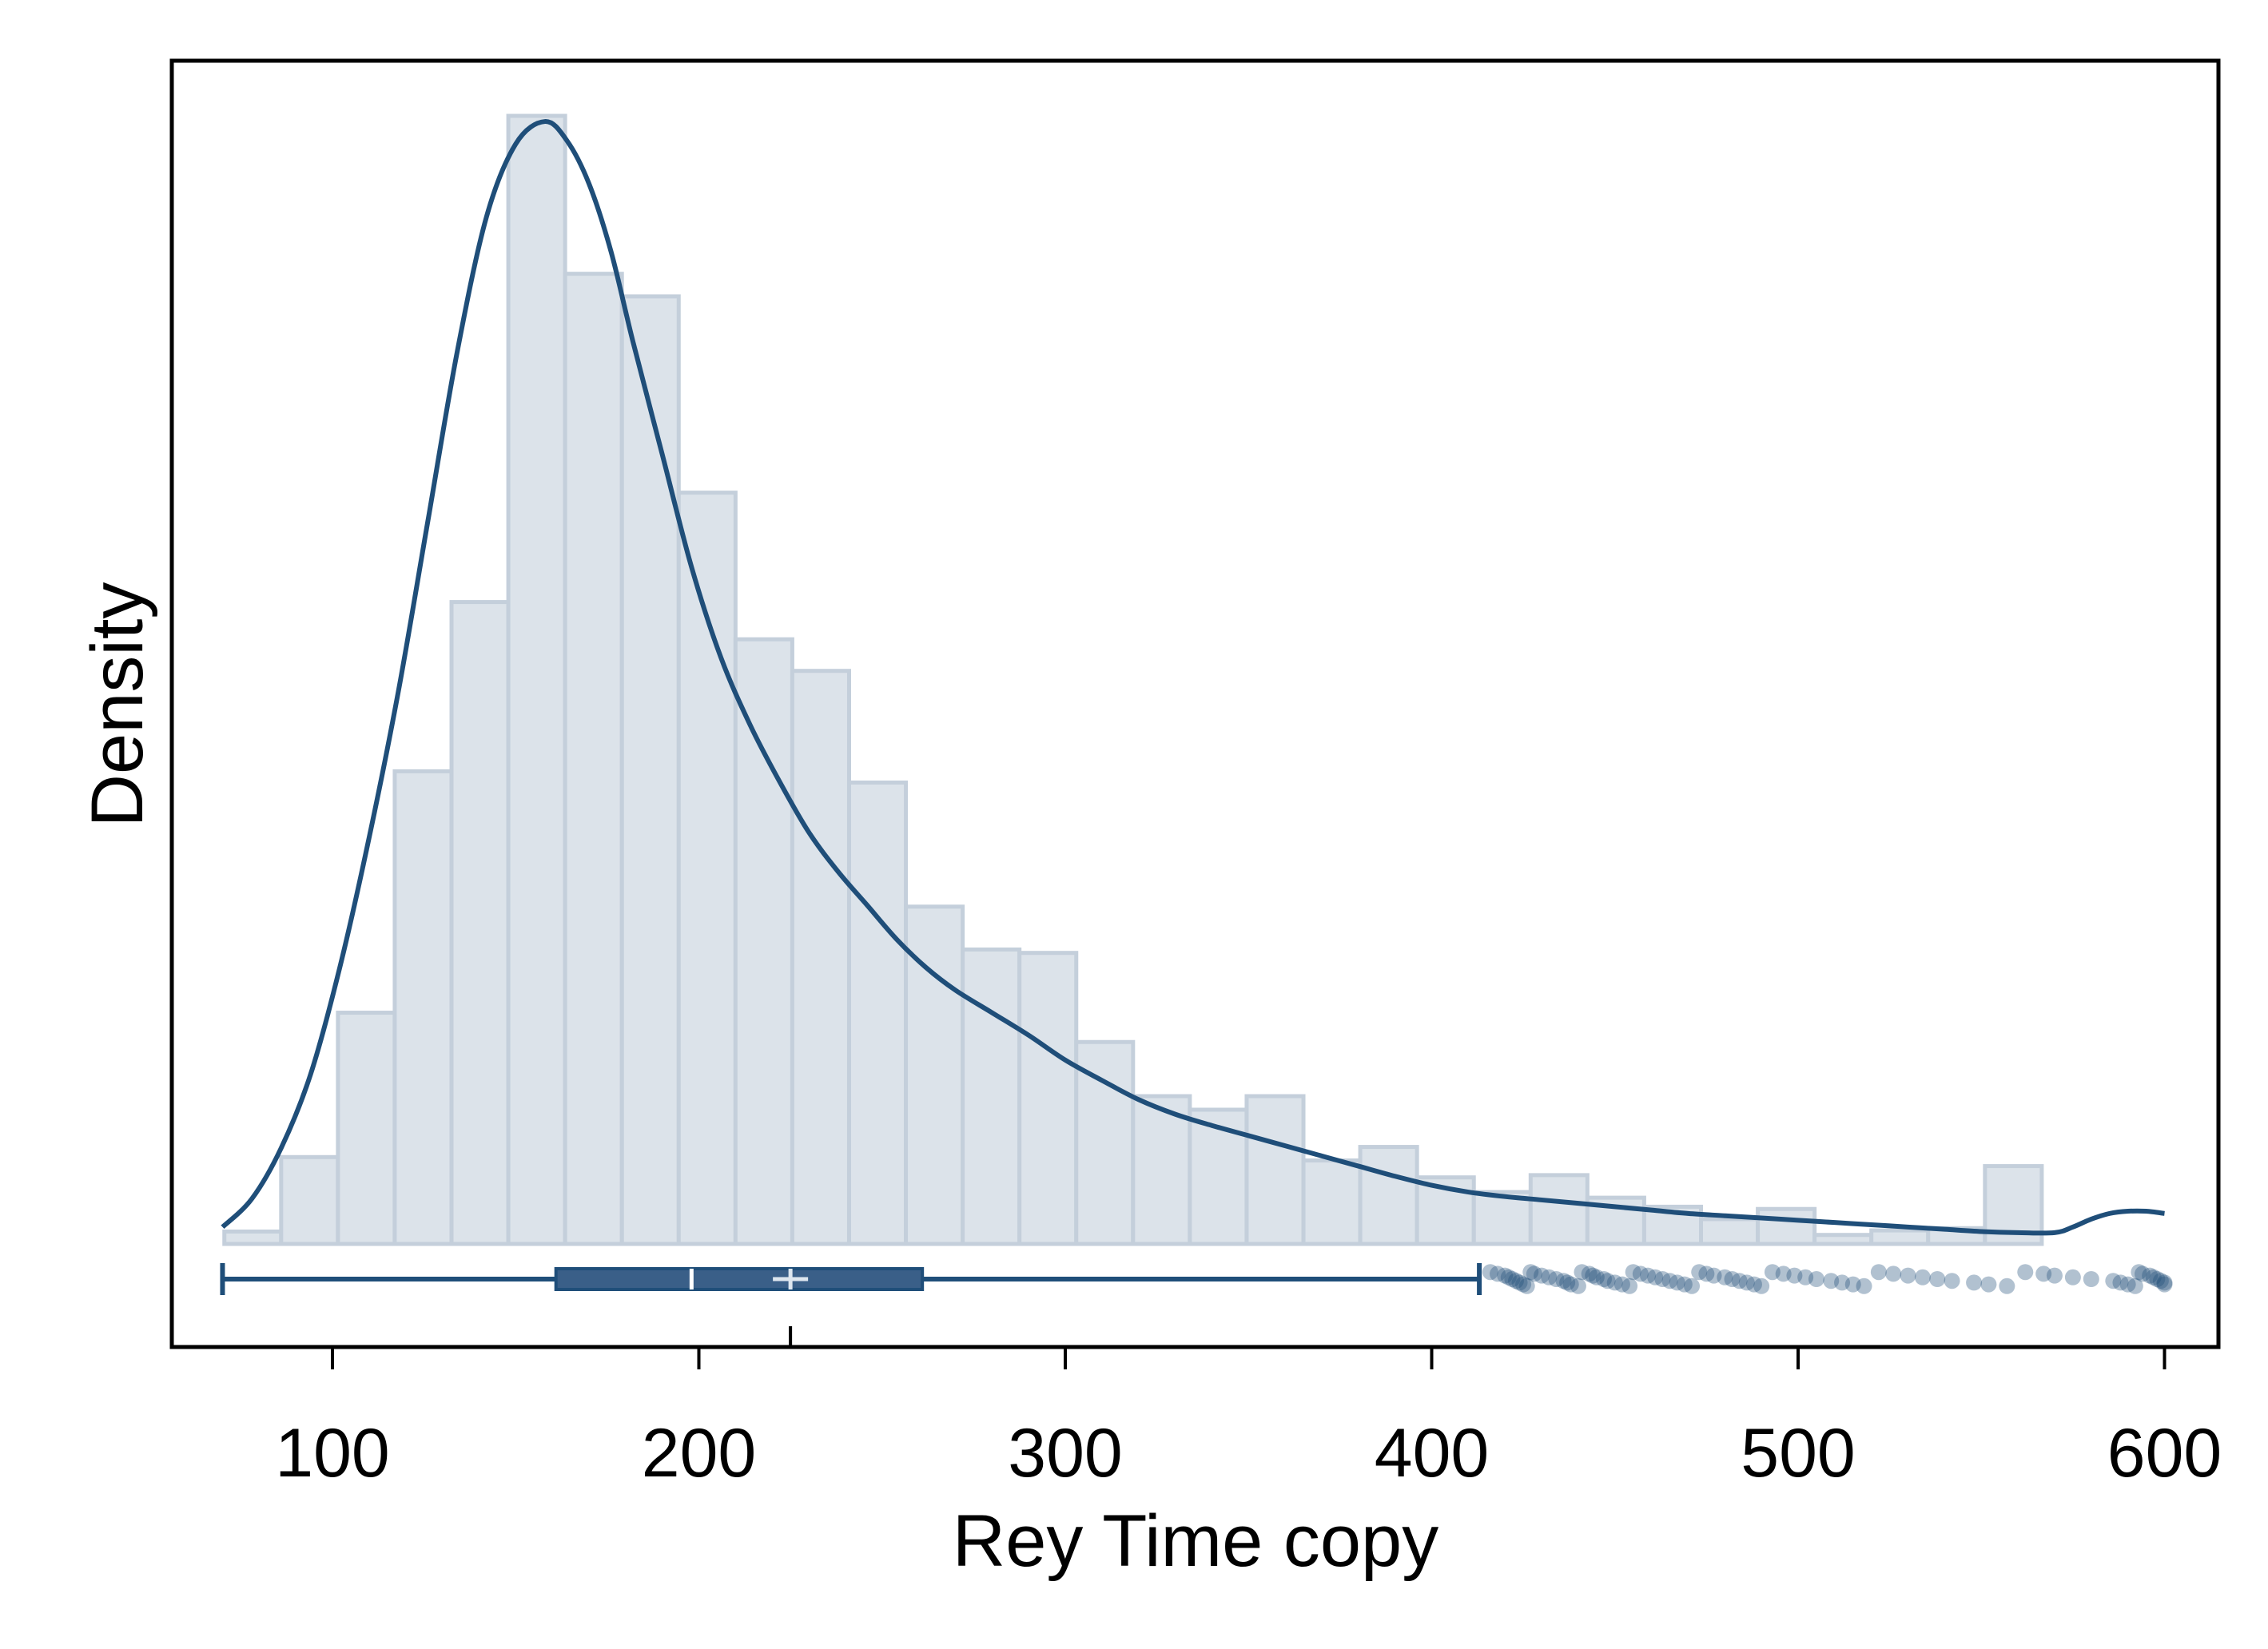  Describe the element at coordinates (1827, 1279) in the screenshot. I see `outlier-points` at that location.